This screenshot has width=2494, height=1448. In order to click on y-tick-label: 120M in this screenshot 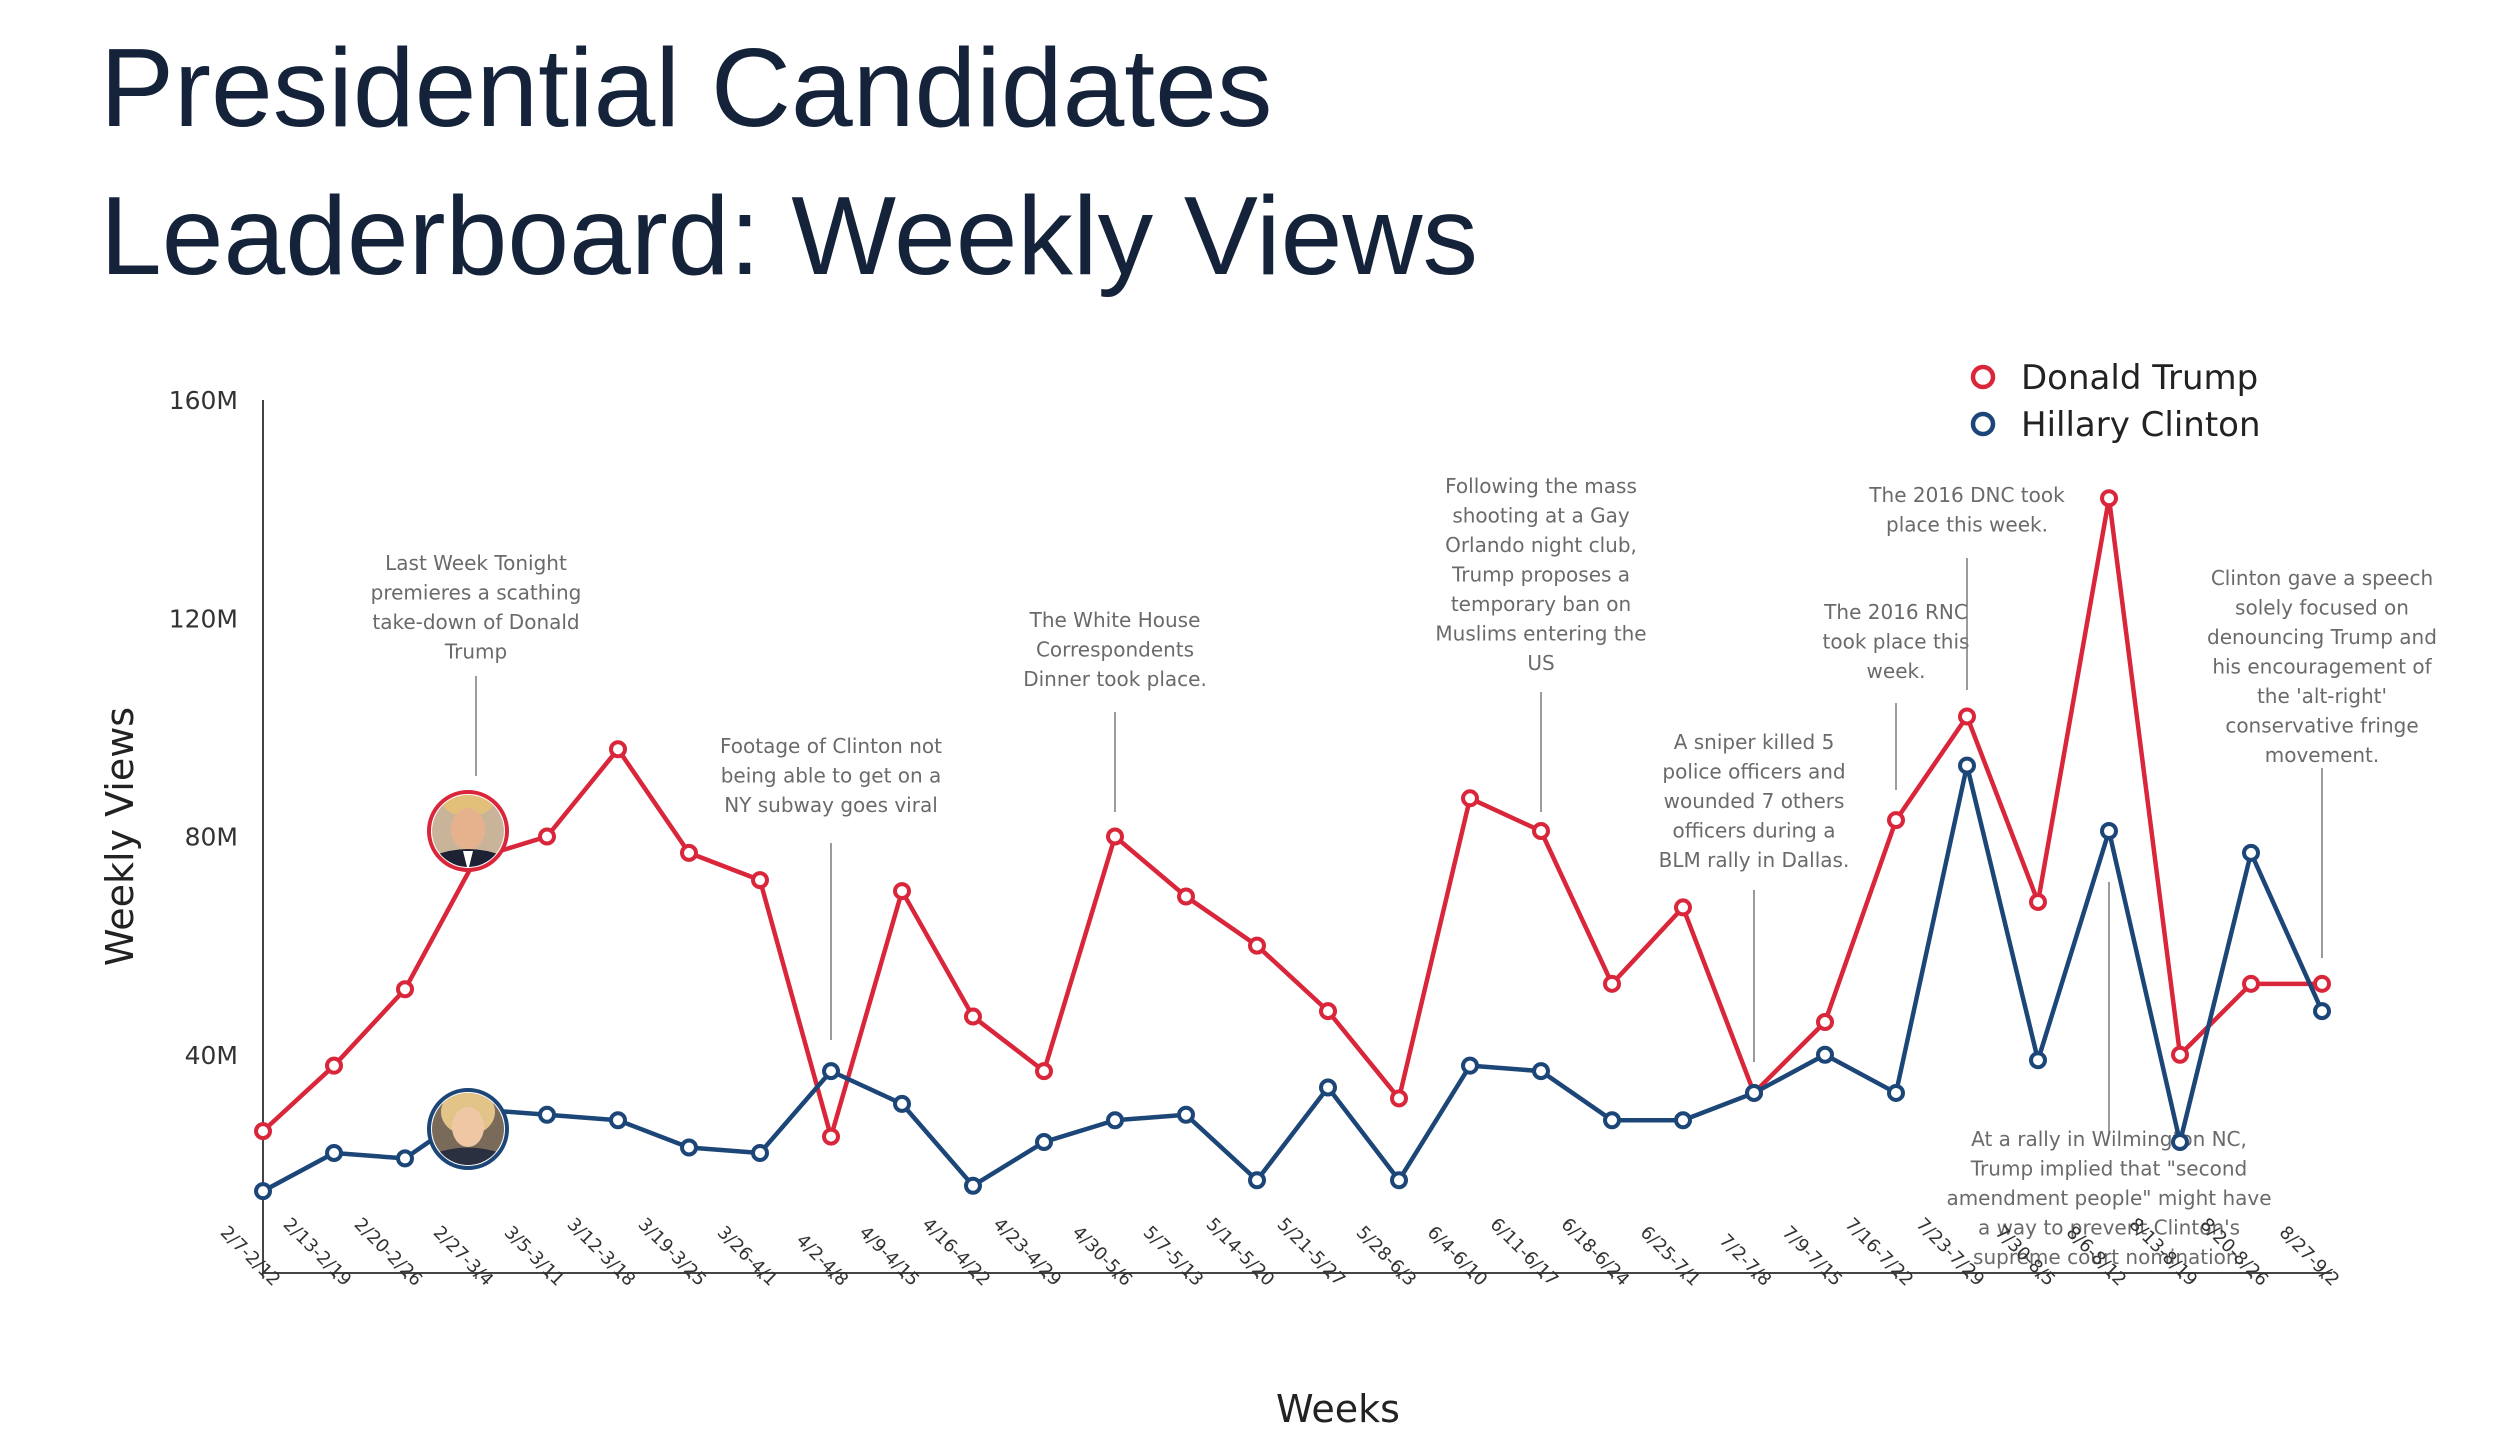, I will do `click(203, 618)`.